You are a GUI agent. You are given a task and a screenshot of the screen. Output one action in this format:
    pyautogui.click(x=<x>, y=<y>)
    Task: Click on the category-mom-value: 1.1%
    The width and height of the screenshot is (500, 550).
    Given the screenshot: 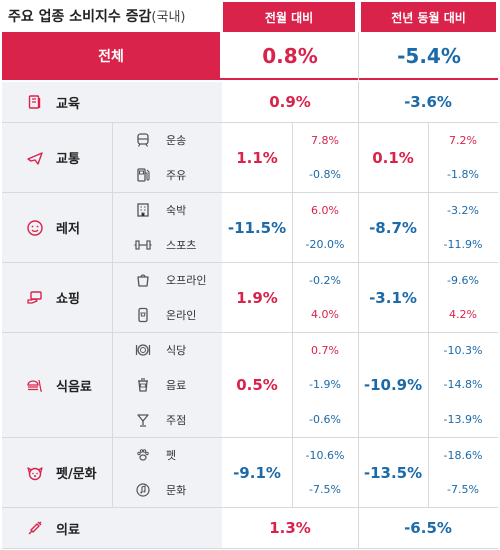 What is the action you would take?
    pyautogui.click(x=257, y=157)
    